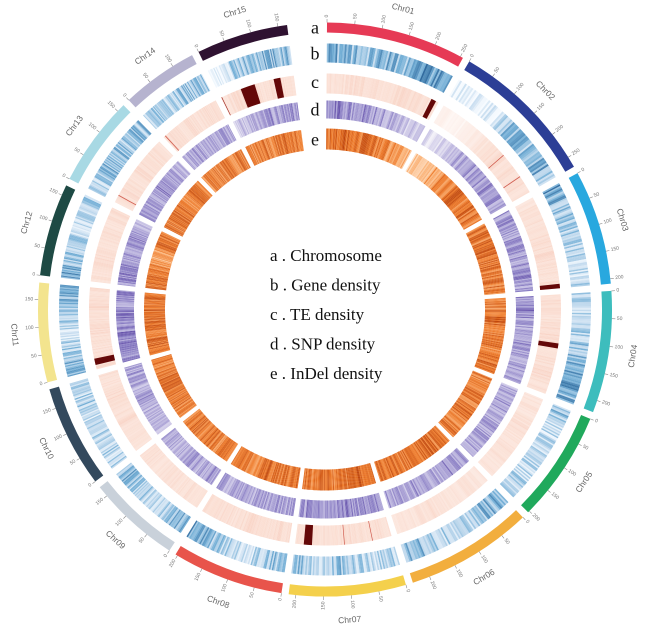 Image resolution: width=649 pixels, height=632 pixels. Describe the element at coordinates (614, 376) in the screenshot. I see `tick-label: 150` at that location.